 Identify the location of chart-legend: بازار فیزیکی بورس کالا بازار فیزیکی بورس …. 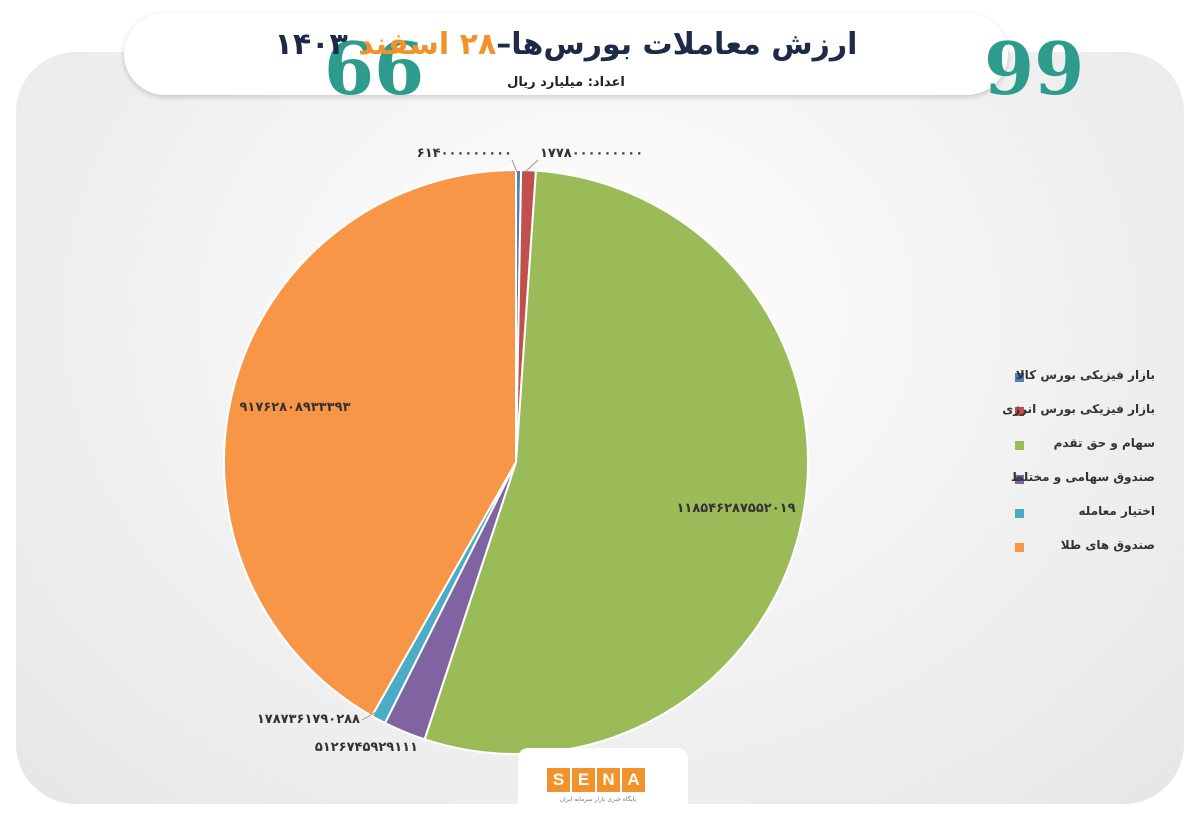
(1093, 470).